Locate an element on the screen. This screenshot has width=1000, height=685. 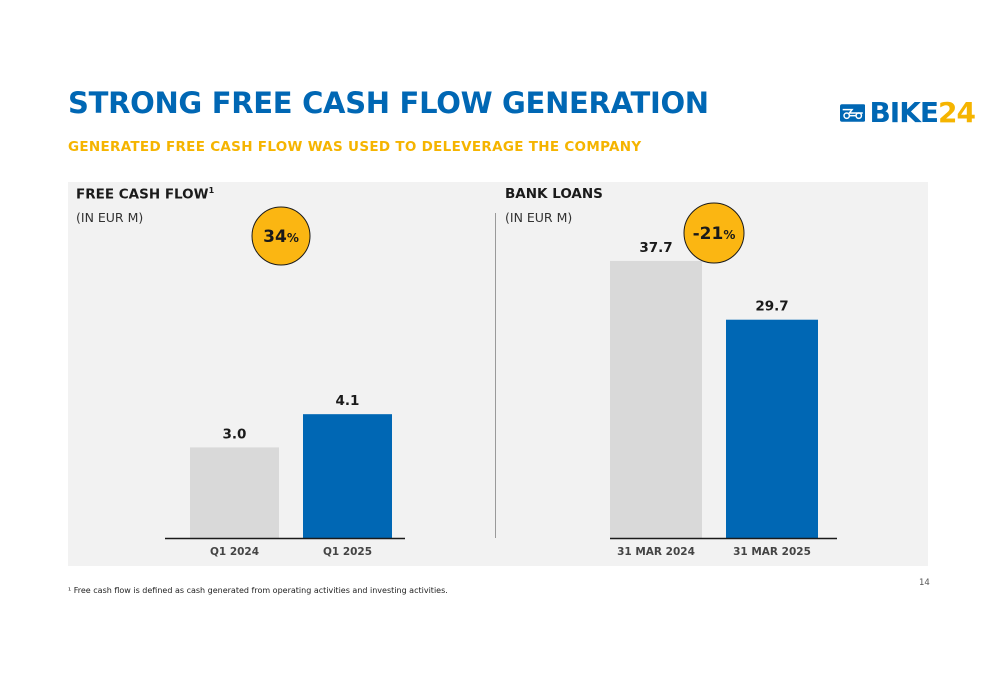
fcf-chart-title-text: FREE CASH FLOW is located at coordinates (142, 194).